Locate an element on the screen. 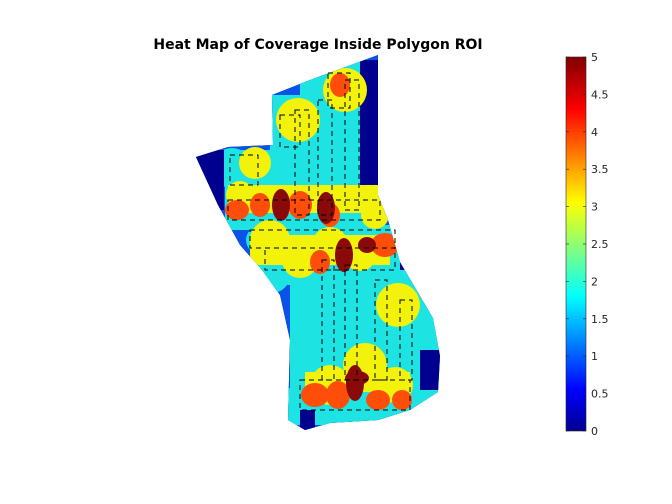 The height and width of the screenshot is (504, 672). colorbar-tick-label: 3 is located at coordinates (594, 207).